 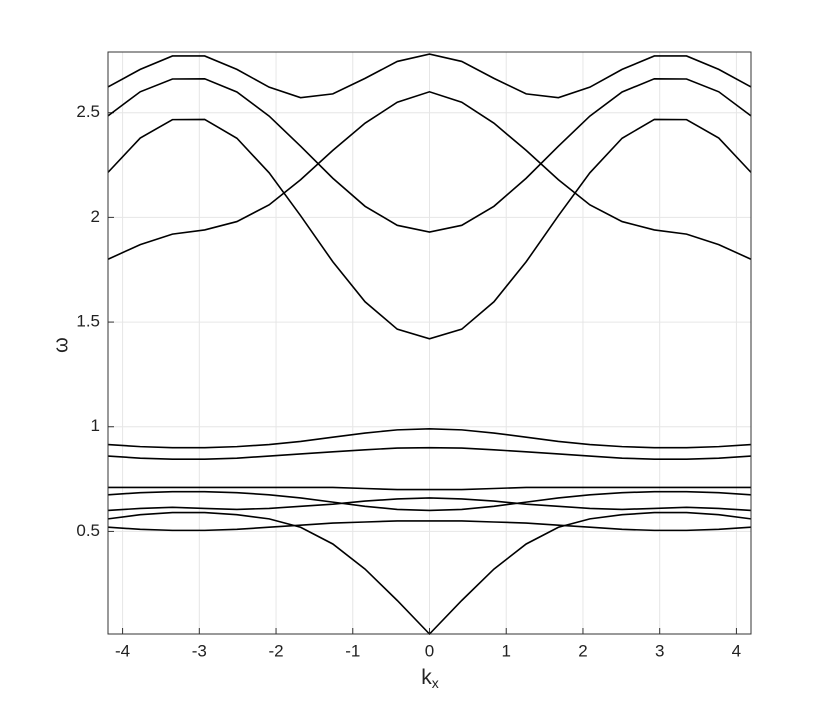 What do you see at coordinates (435, 683) in the screenshot?
I see `x-label-subscript: x` at bounding box center [435, 683].